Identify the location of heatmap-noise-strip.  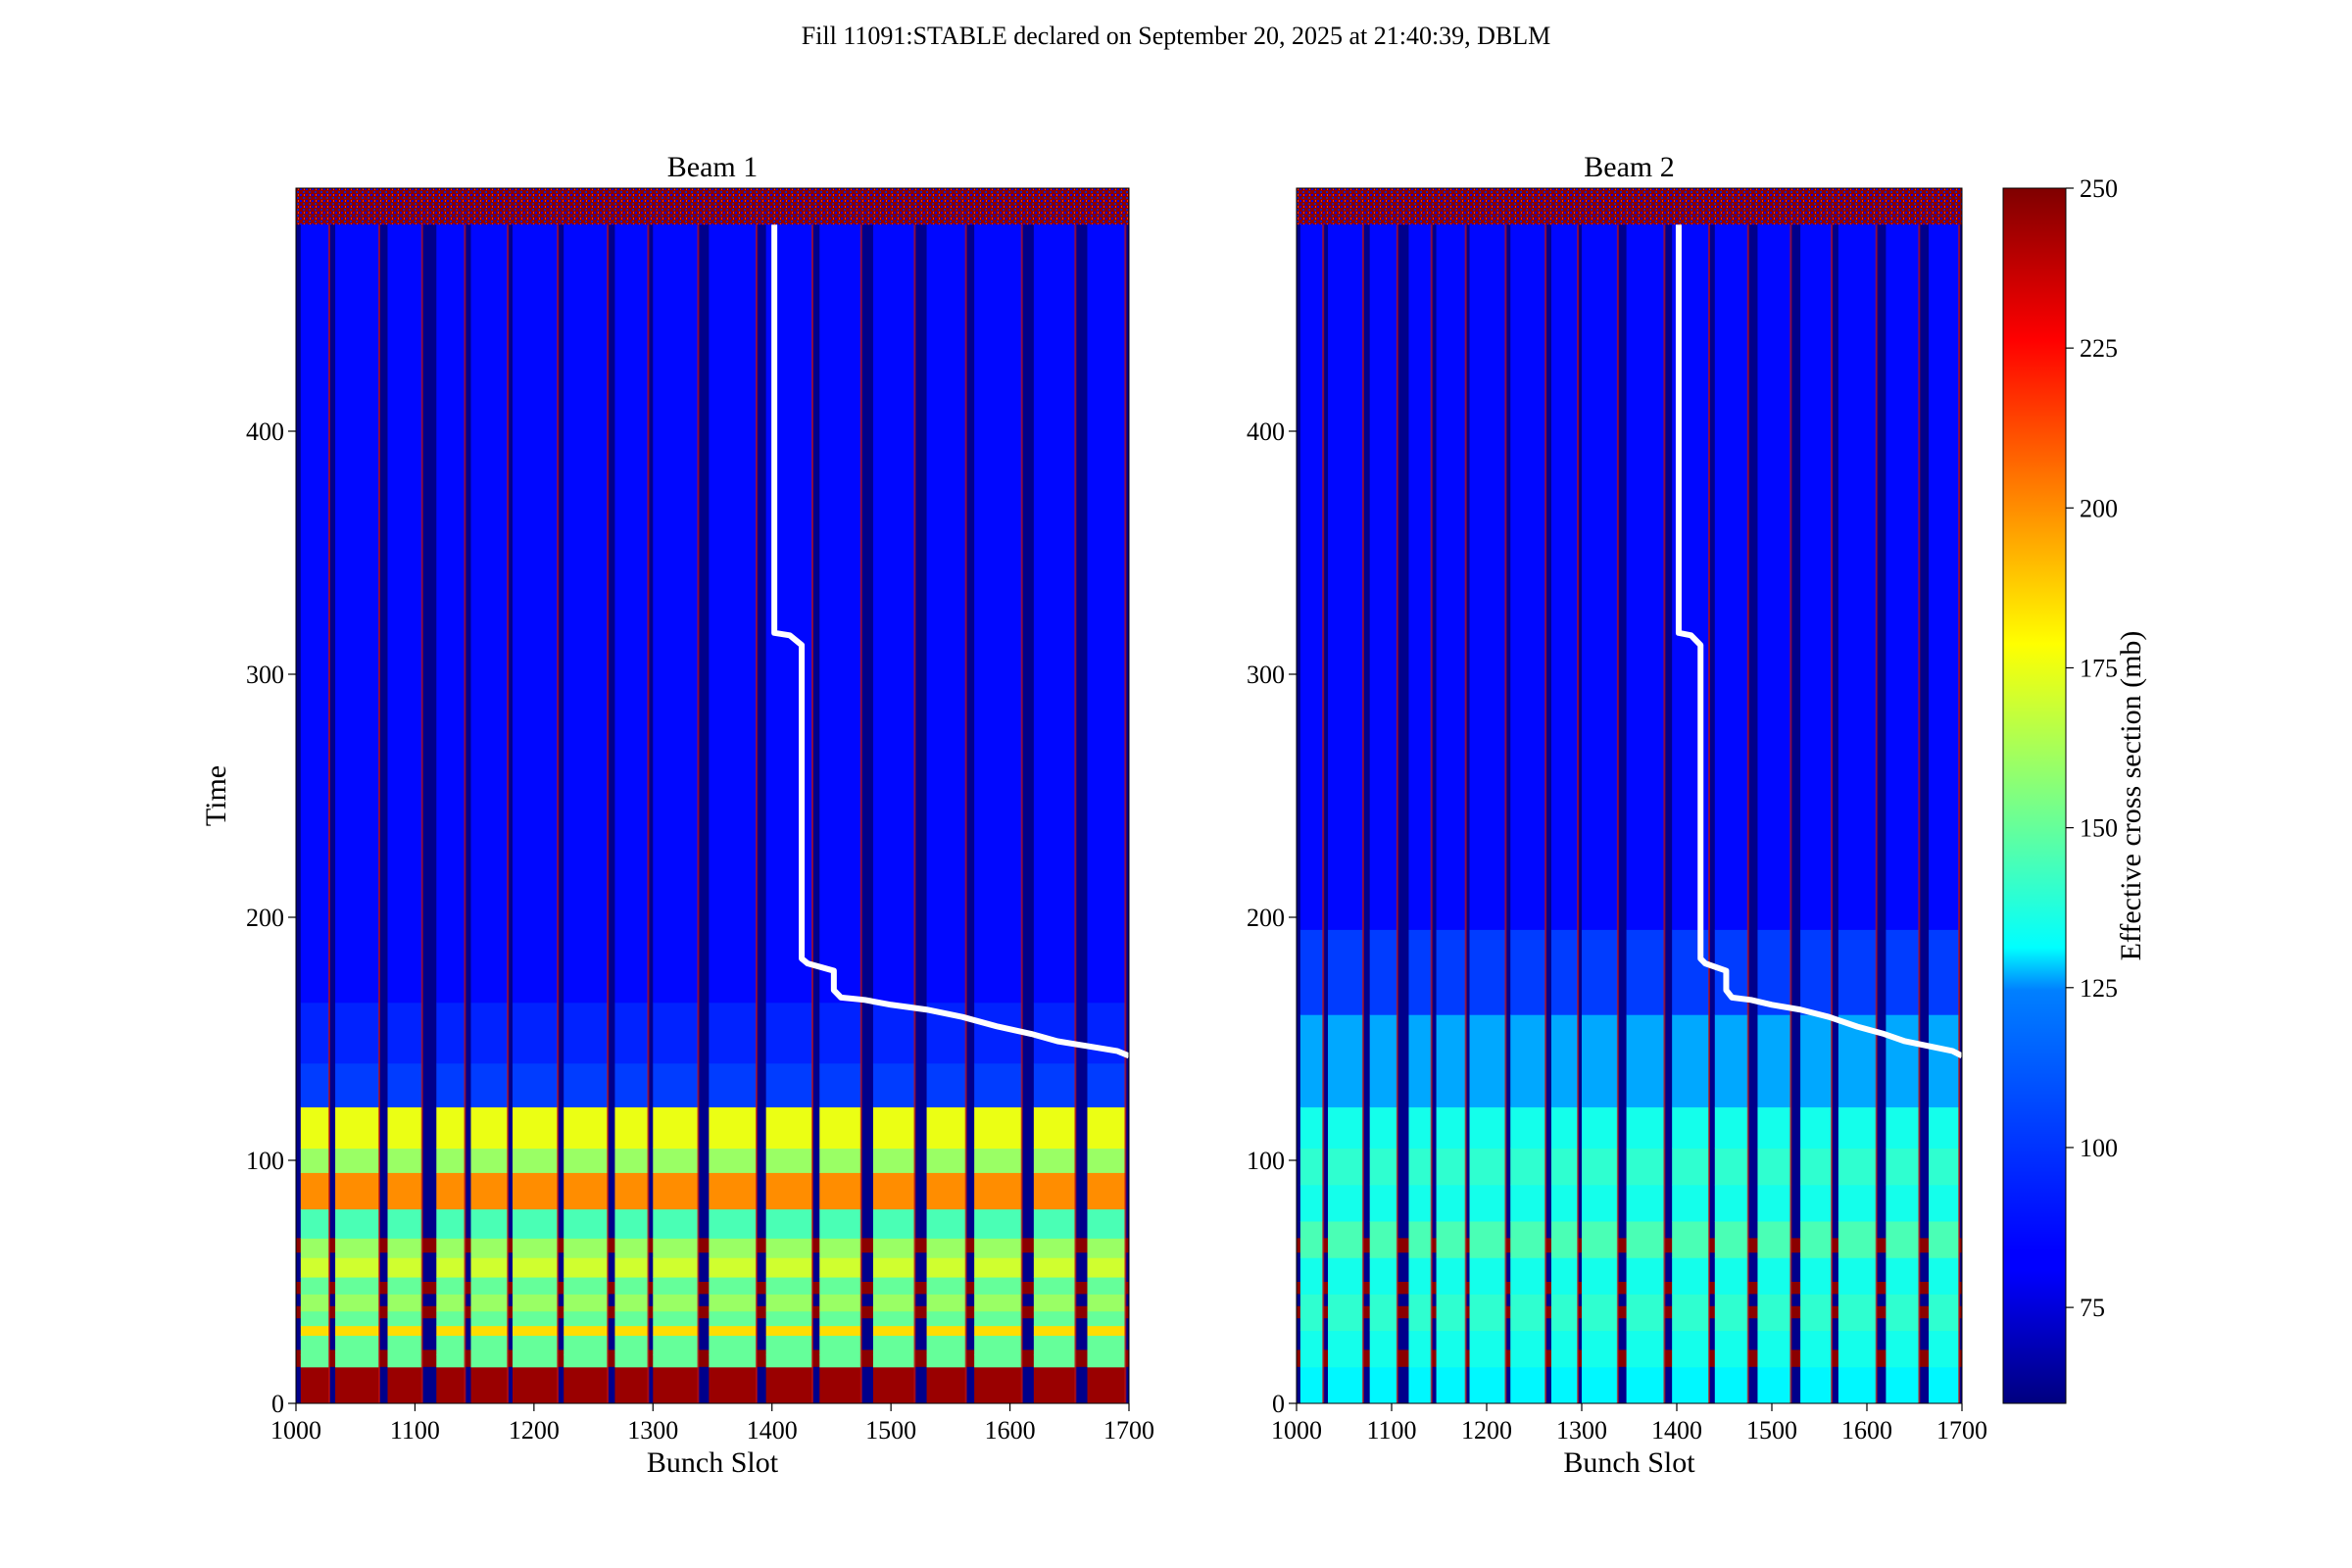
(1629, 206).